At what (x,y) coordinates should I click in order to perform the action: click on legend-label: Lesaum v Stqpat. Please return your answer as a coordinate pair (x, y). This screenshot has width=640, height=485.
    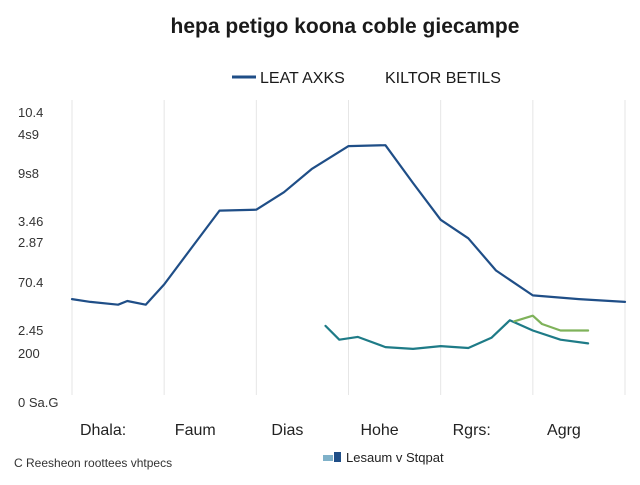
    Looking at the image, I should click on (395, 457).